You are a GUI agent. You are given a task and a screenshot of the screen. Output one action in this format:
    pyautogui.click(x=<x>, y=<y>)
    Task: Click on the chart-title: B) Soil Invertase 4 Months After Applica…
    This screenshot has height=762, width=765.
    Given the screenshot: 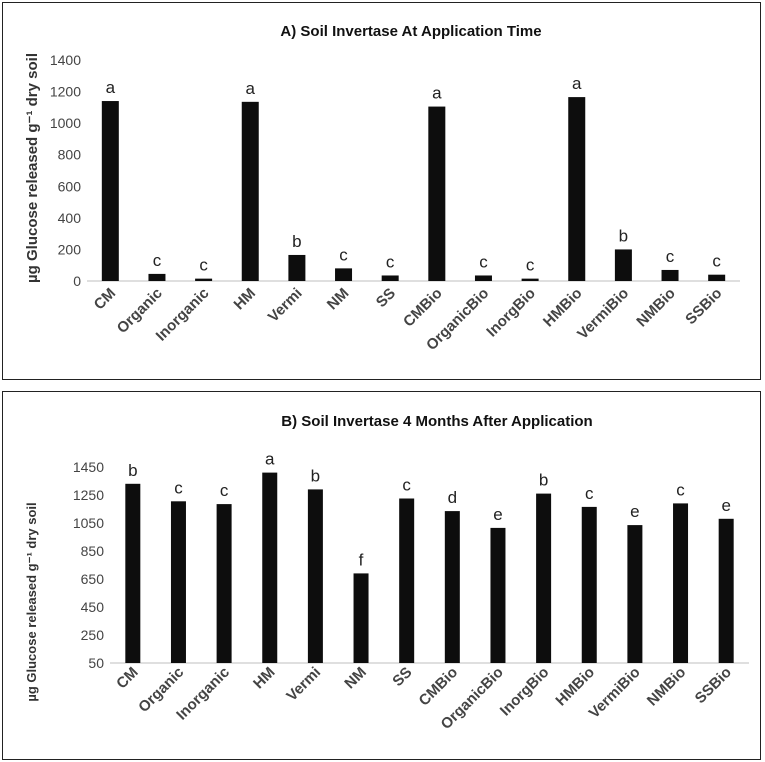 What is the action you would take?
    pyautogui.click(x=436, y=421)
    